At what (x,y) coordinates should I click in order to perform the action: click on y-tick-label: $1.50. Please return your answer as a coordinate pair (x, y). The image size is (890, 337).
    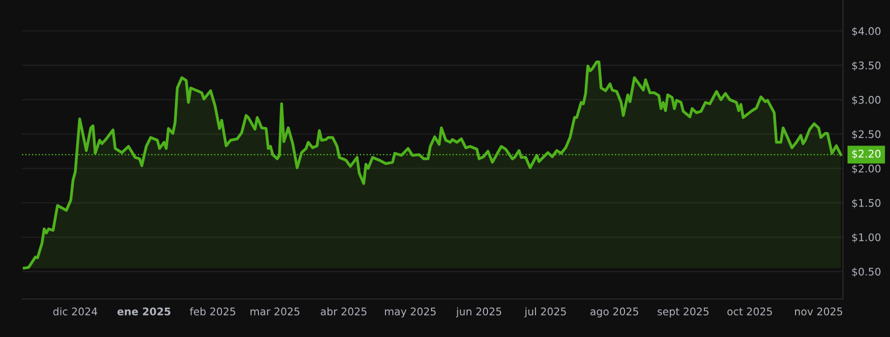
    Looking at the image, I should click on (866, 203).